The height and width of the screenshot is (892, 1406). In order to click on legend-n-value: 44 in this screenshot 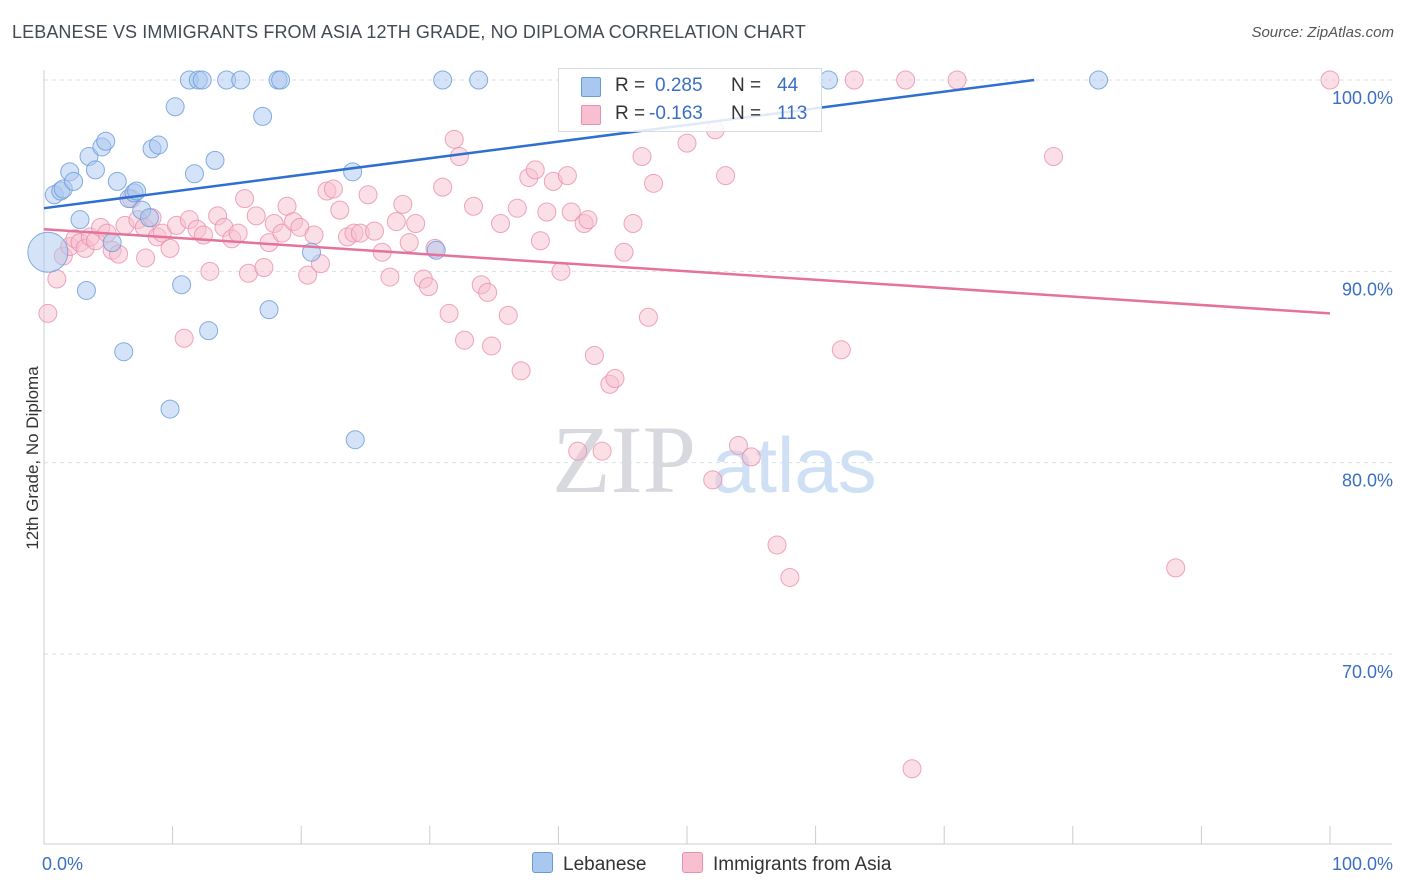, I will do `click(788, 85)`.